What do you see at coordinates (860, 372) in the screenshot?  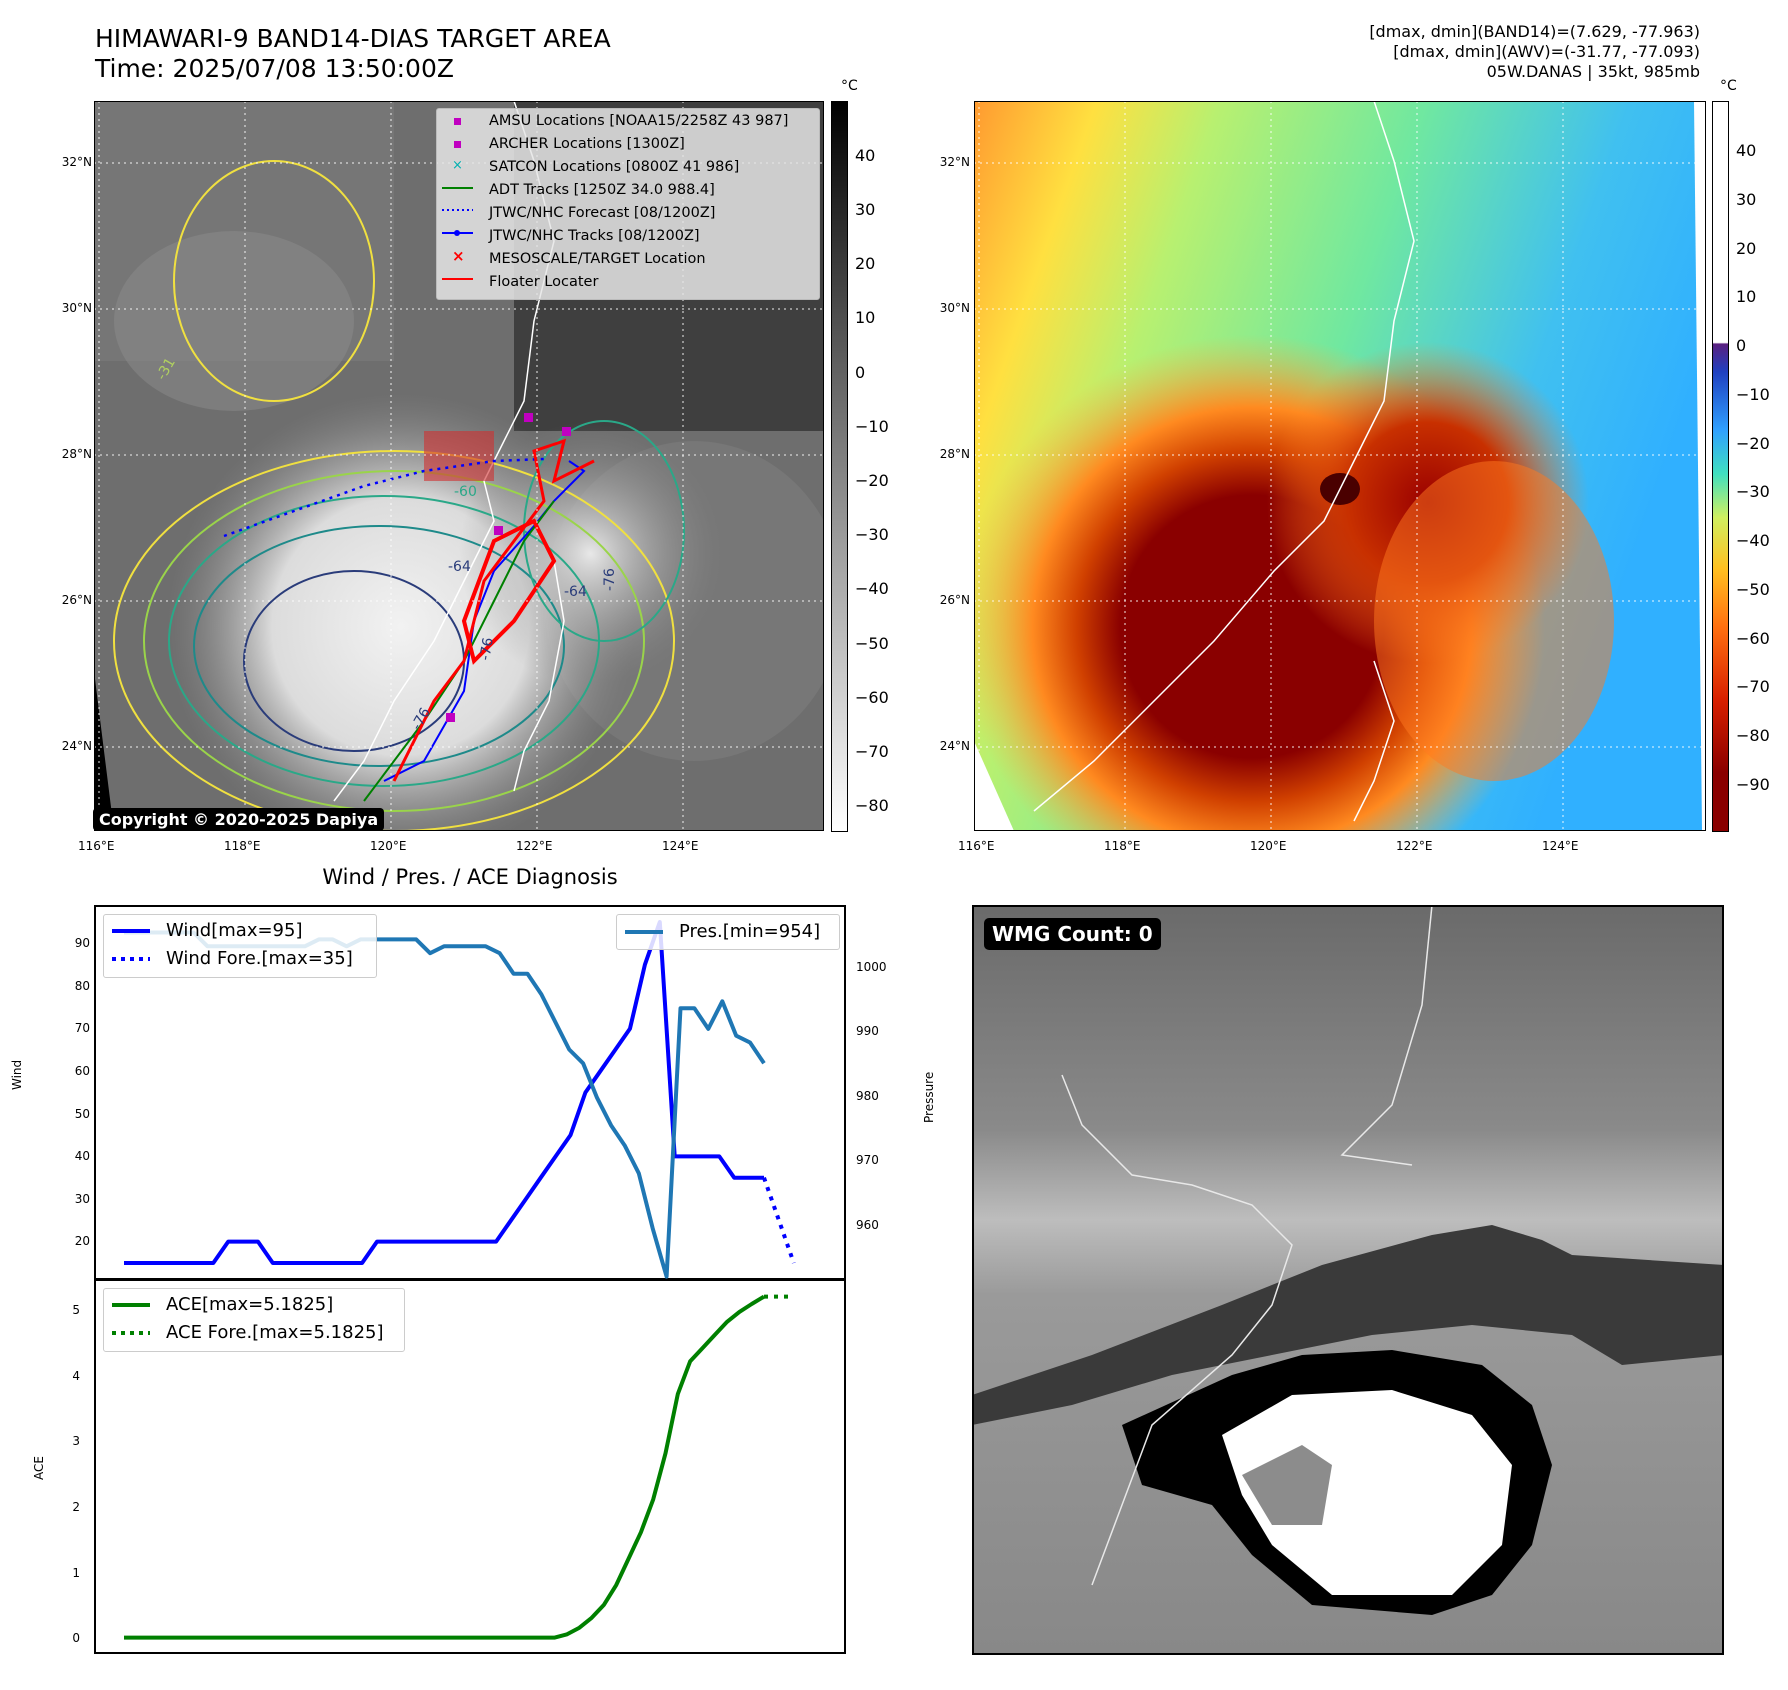 I see `ir-tick-0: 0` at bounding box center [860, 372].